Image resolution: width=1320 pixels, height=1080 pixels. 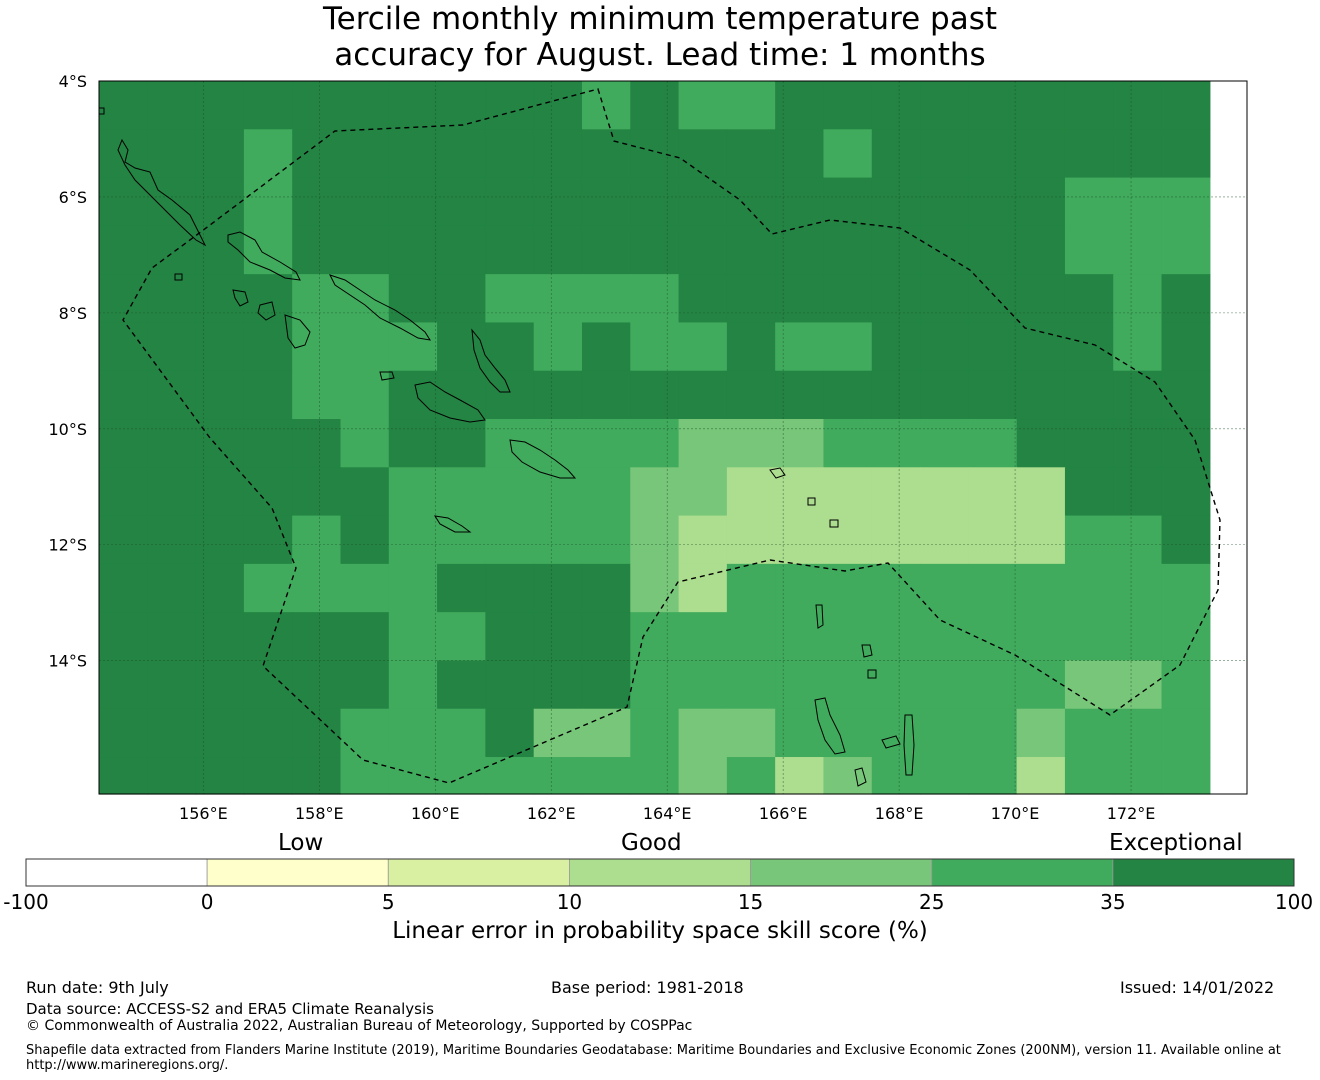 What do you see at coordinates (301, 843) in the screenshot?
I see `category-low-label: Low` at bounding box center [301, 843].